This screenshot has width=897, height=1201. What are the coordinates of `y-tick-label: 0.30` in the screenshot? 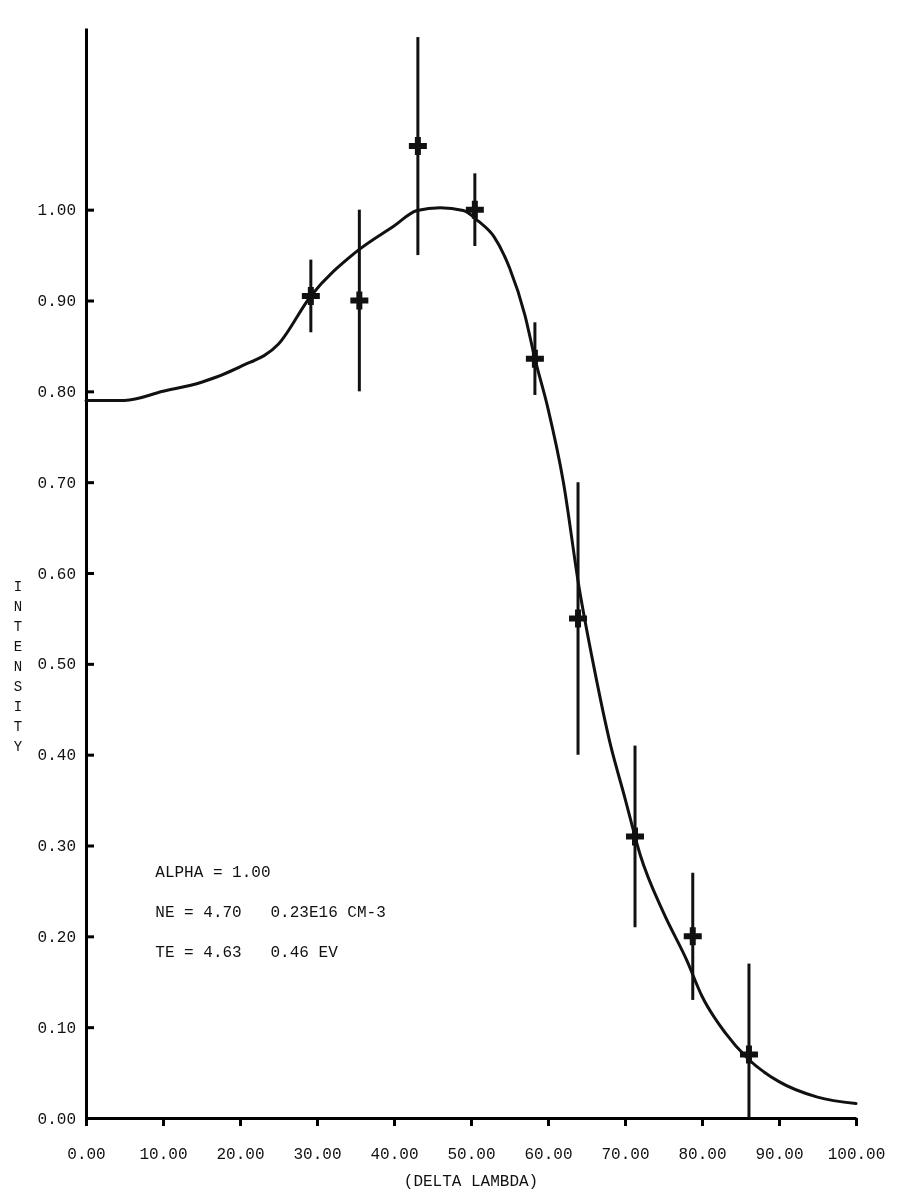 It's located at (56, 847).